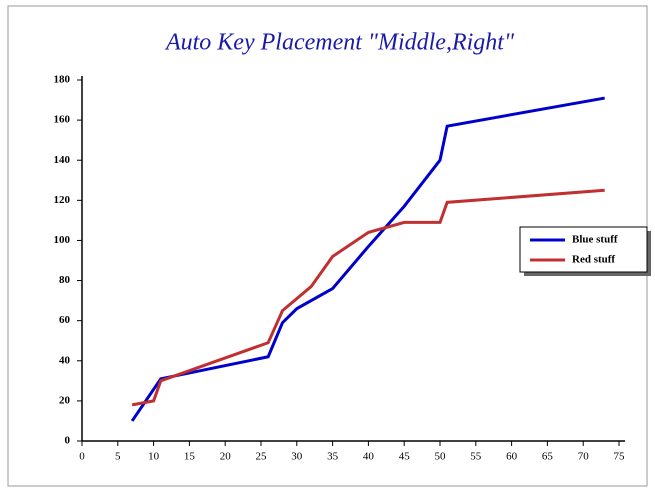 This screenshot has width=655, height=493. I want to click on x-tick-label: 70, so click(584, 457).